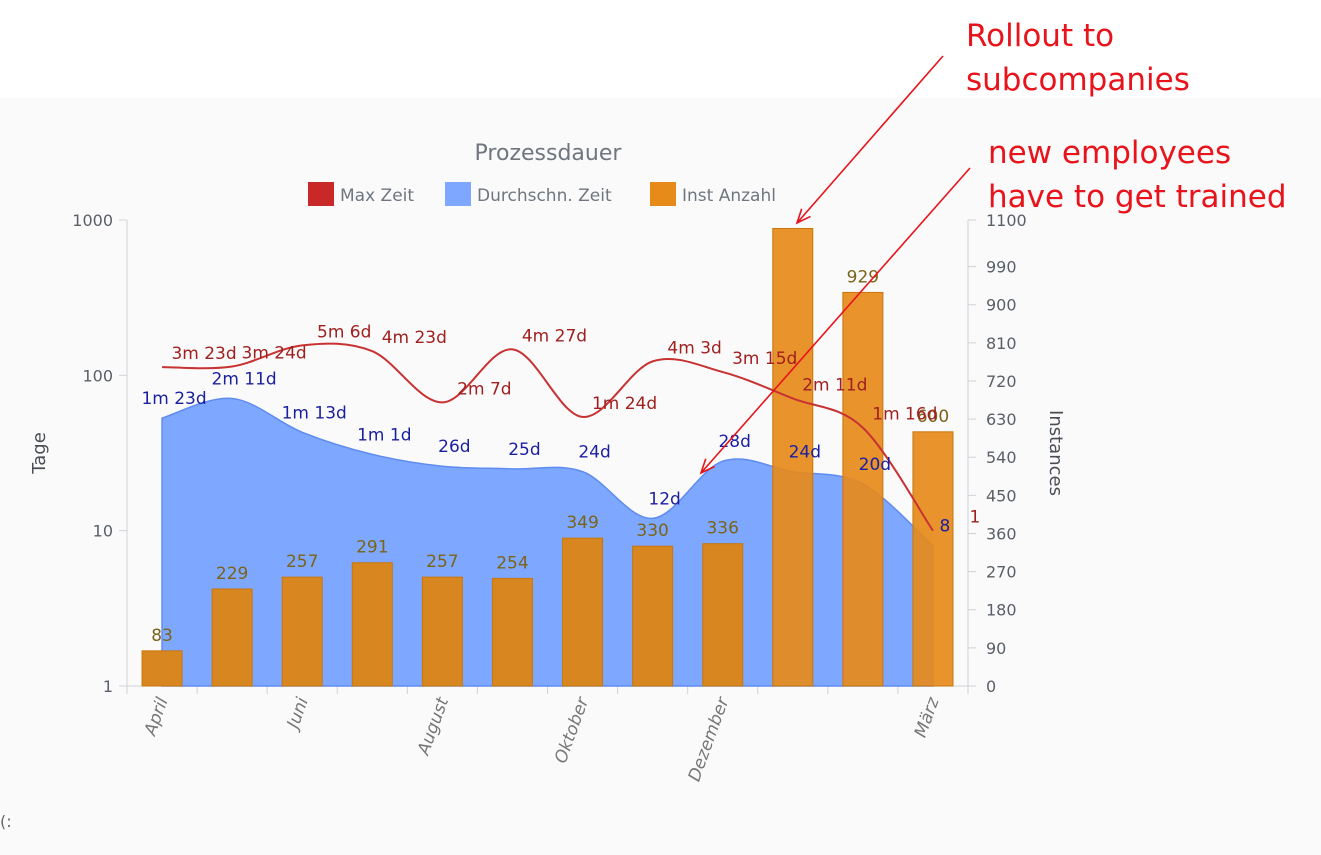 This screenshot has width=1321, height=855. I want to click on x-tick-label-märz: März, so click(927, 717).